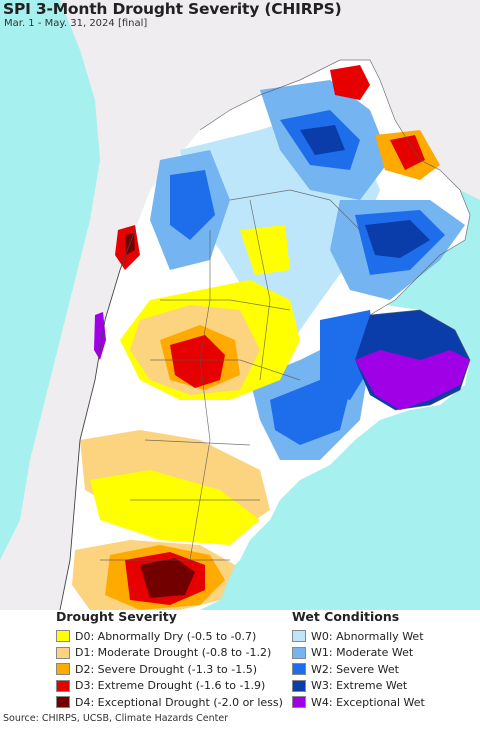 This screenshot has height=730, width=480. I want to click on w0-label: W0: Abnormally Wet, so click(367, 636).